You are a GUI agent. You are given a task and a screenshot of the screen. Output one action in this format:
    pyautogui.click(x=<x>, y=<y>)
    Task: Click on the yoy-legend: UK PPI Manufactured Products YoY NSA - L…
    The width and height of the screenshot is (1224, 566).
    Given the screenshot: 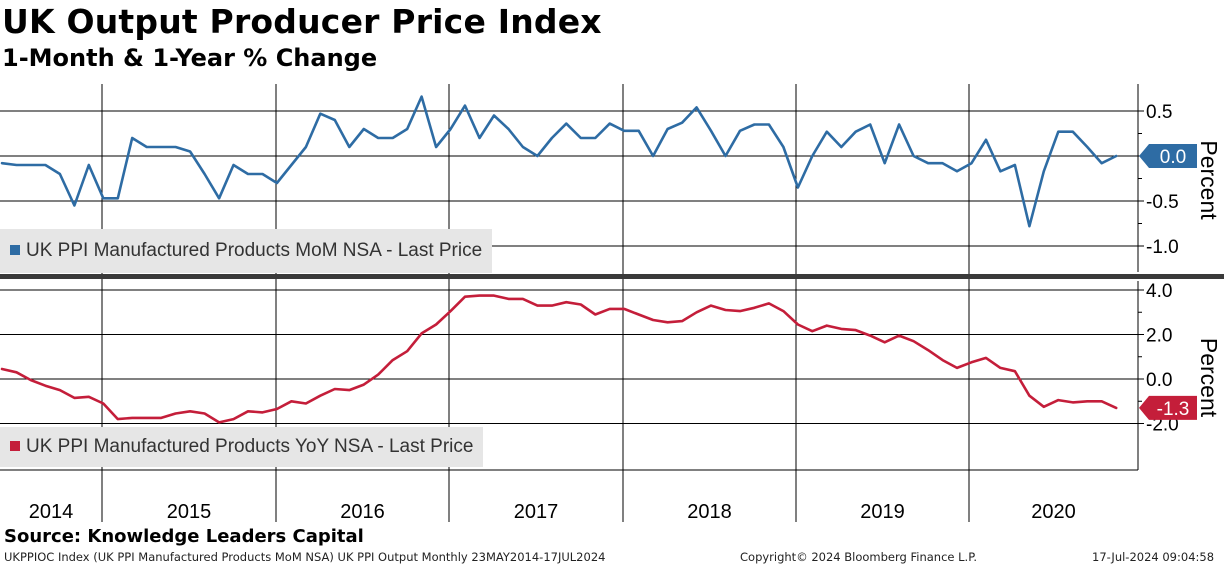 What is the action you would take?
    pyautogui.click(x=242, y=447)
    